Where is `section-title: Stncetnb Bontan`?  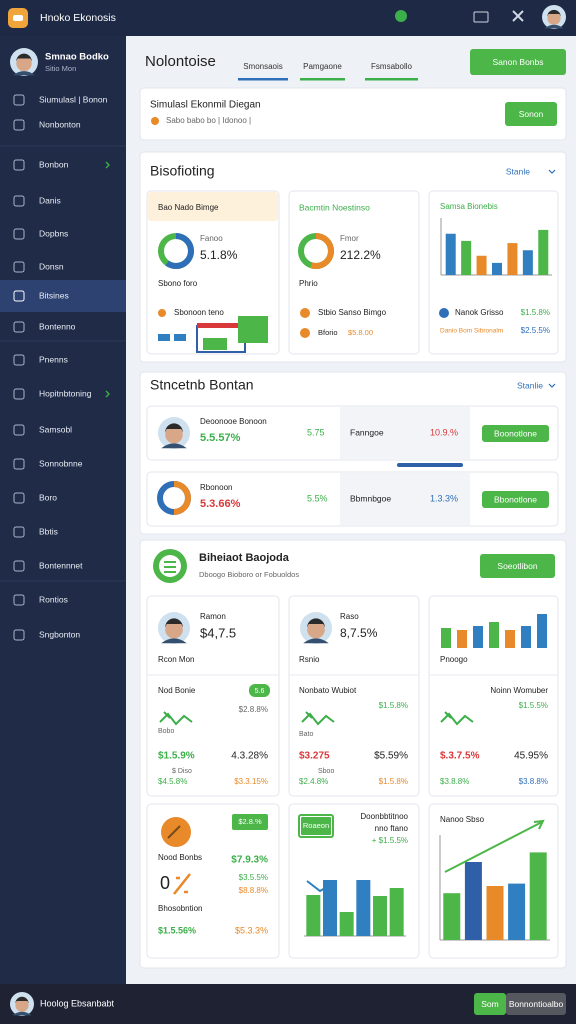
section-title: Stncetnb Bontan is located at coordinates (202, 385).